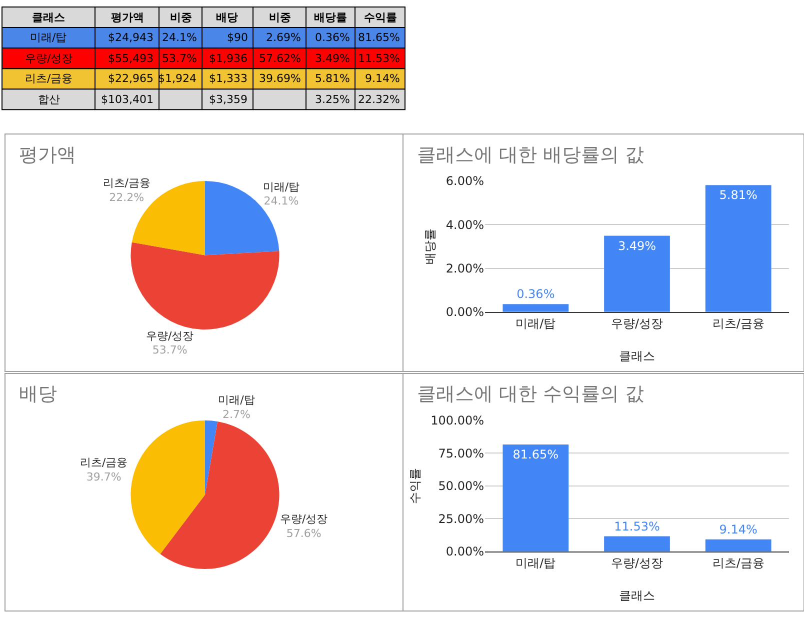  I want to click on text: 2.69%, so click(283, 37).